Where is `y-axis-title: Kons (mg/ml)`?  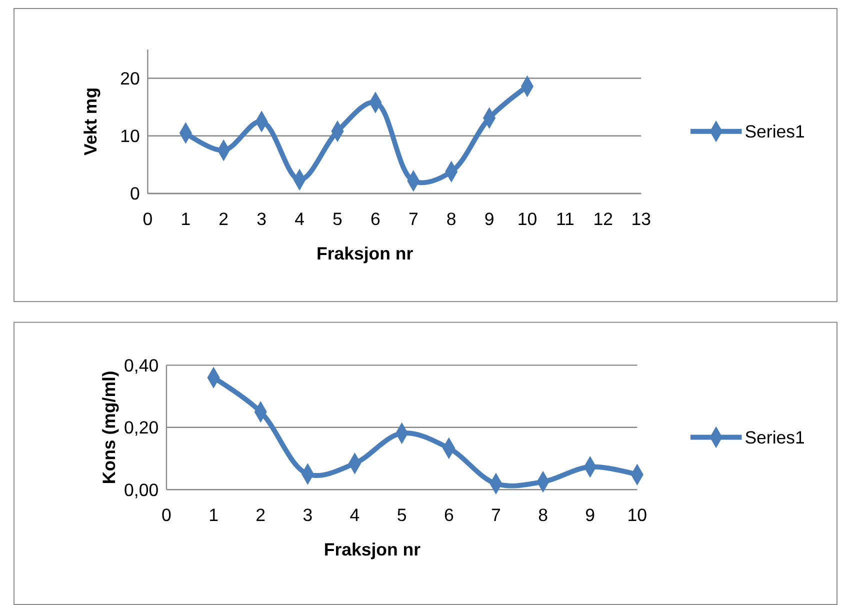
y-axis-title: Kons (mg/ml) is located at coordinates (109, 427).